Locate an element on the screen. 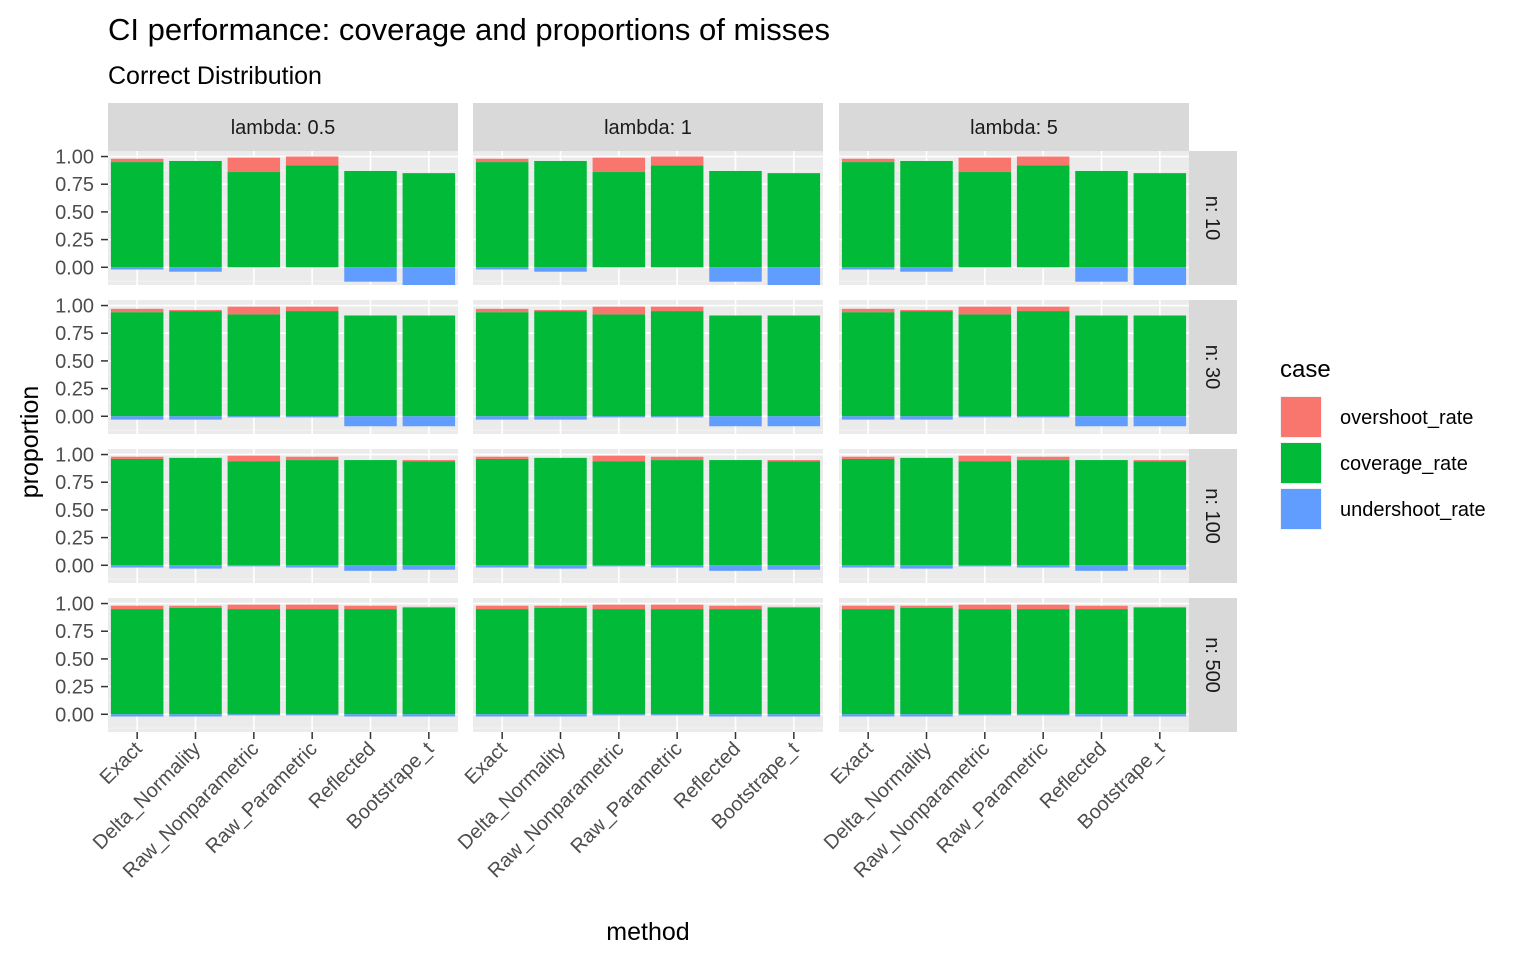 The height and width of the screenshot is (965, 1536). facet-strip-column-label: lambda: 0.5 is located at coordinates (283, 128).